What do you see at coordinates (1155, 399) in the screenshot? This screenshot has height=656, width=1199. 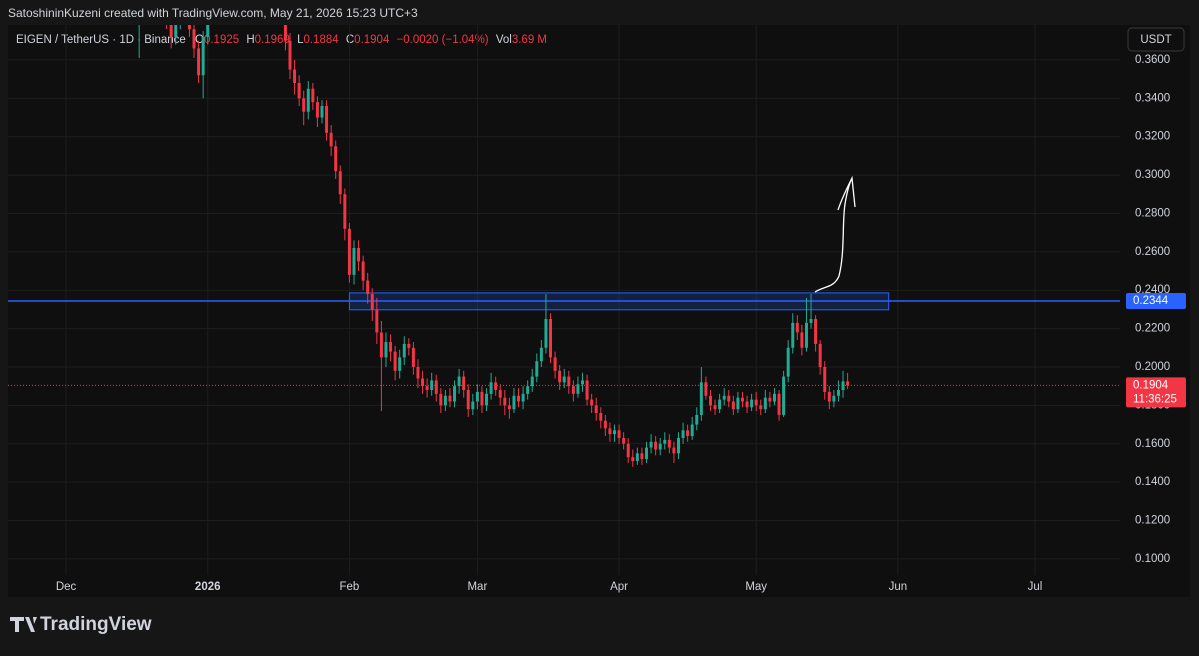 I see `countdown: 11:36:25` at bounding box center [1155, 399].